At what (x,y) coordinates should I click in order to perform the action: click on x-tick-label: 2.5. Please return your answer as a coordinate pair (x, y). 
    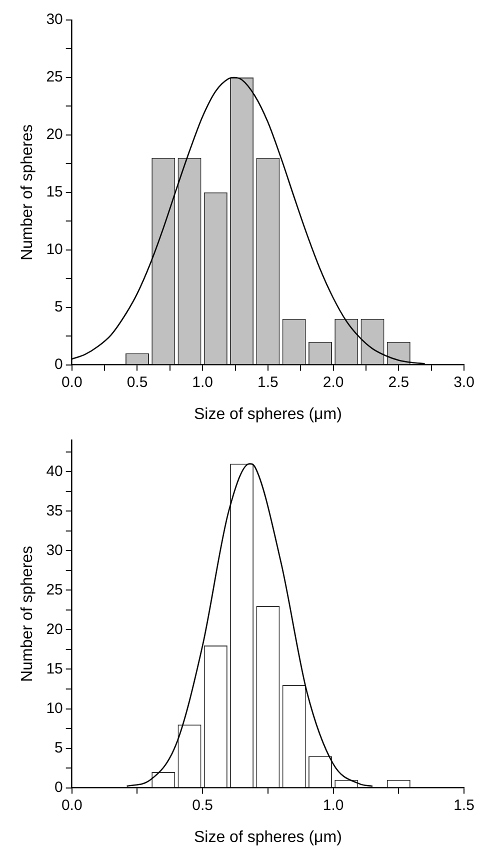
    Looking at the image, I should click on (399, 382).